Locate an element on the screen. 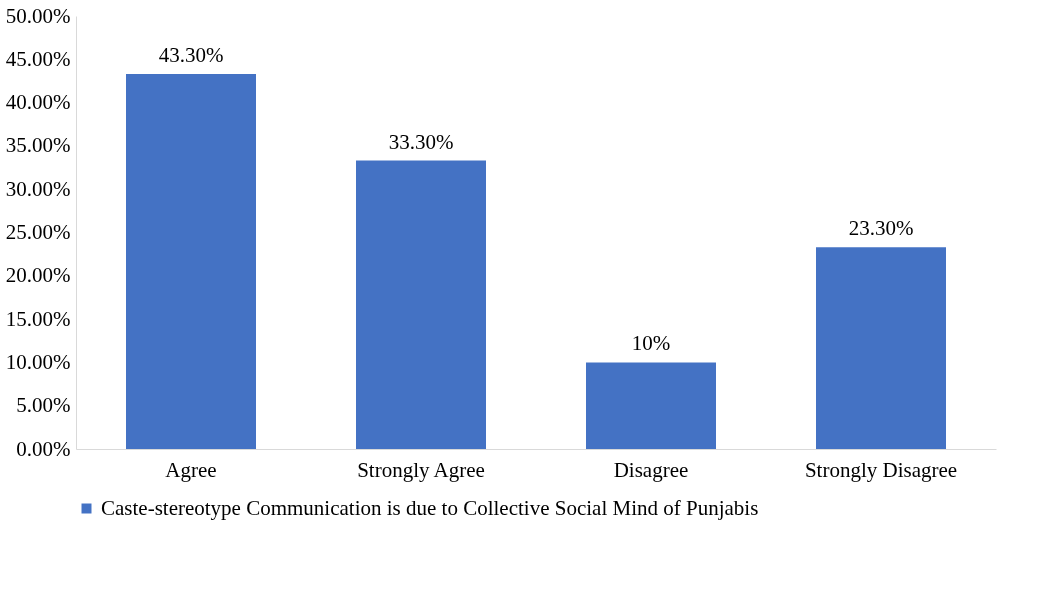  x-tick-label: Disagree is located at coordinates (651, 469).